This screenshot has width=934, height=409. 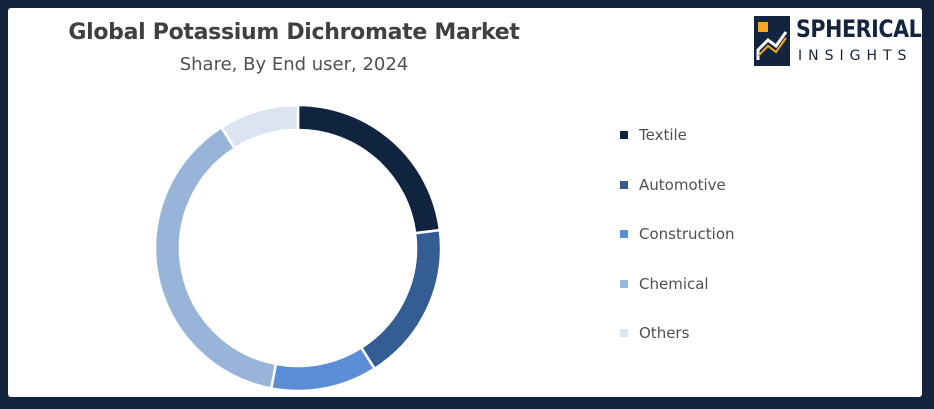 What do you see at coordinates (294, 32) in the screenshot?
I see `chart-title: Global Potassium Dichromate Market` at bounding box center [294, 32].